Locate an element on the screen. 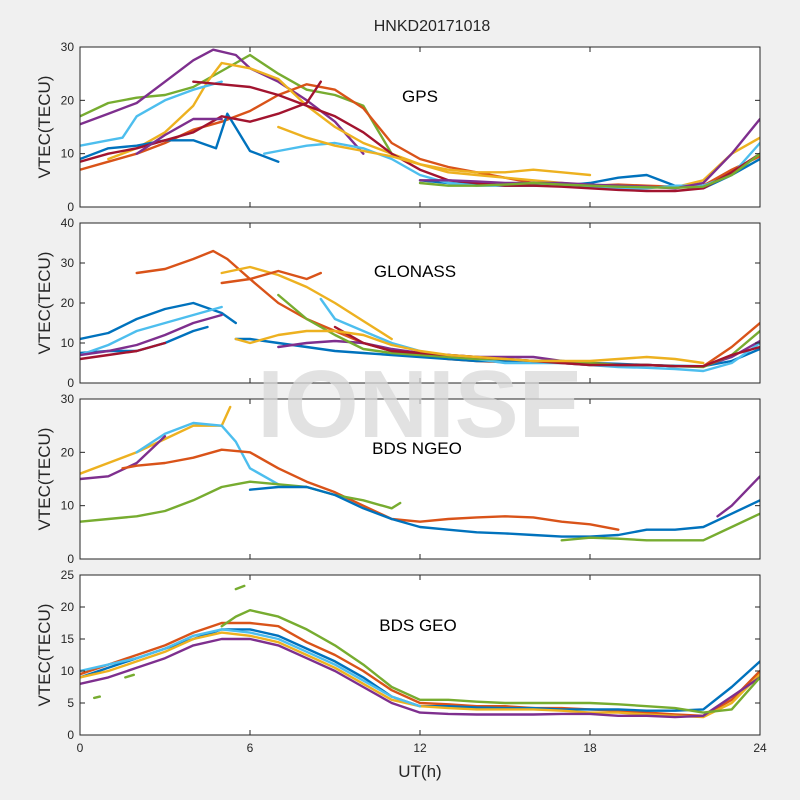 The image size is (800, 800). figure-title: HNKD20171018 is located at coordinates (432, 26).